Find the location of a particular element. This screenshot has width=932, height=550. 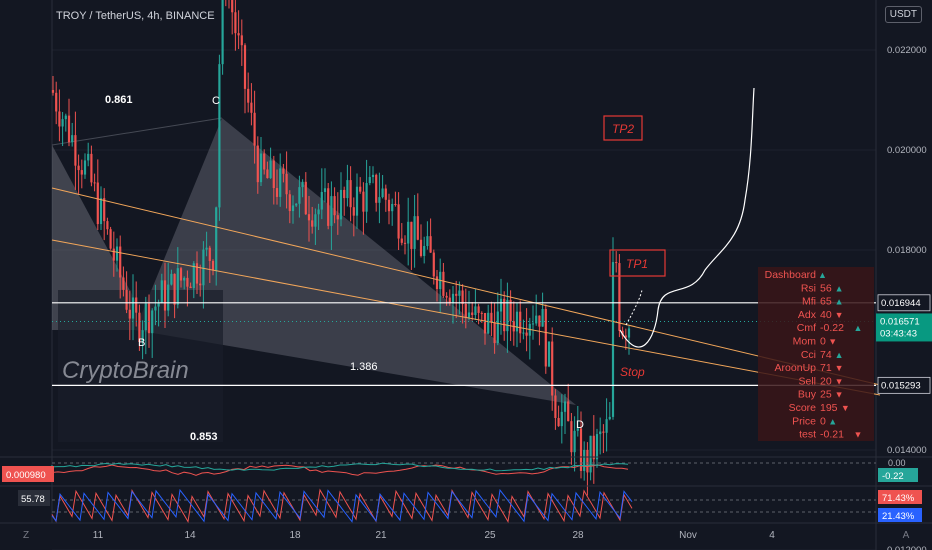

auto-scale-letter: A is located at coordinates (906, 535).